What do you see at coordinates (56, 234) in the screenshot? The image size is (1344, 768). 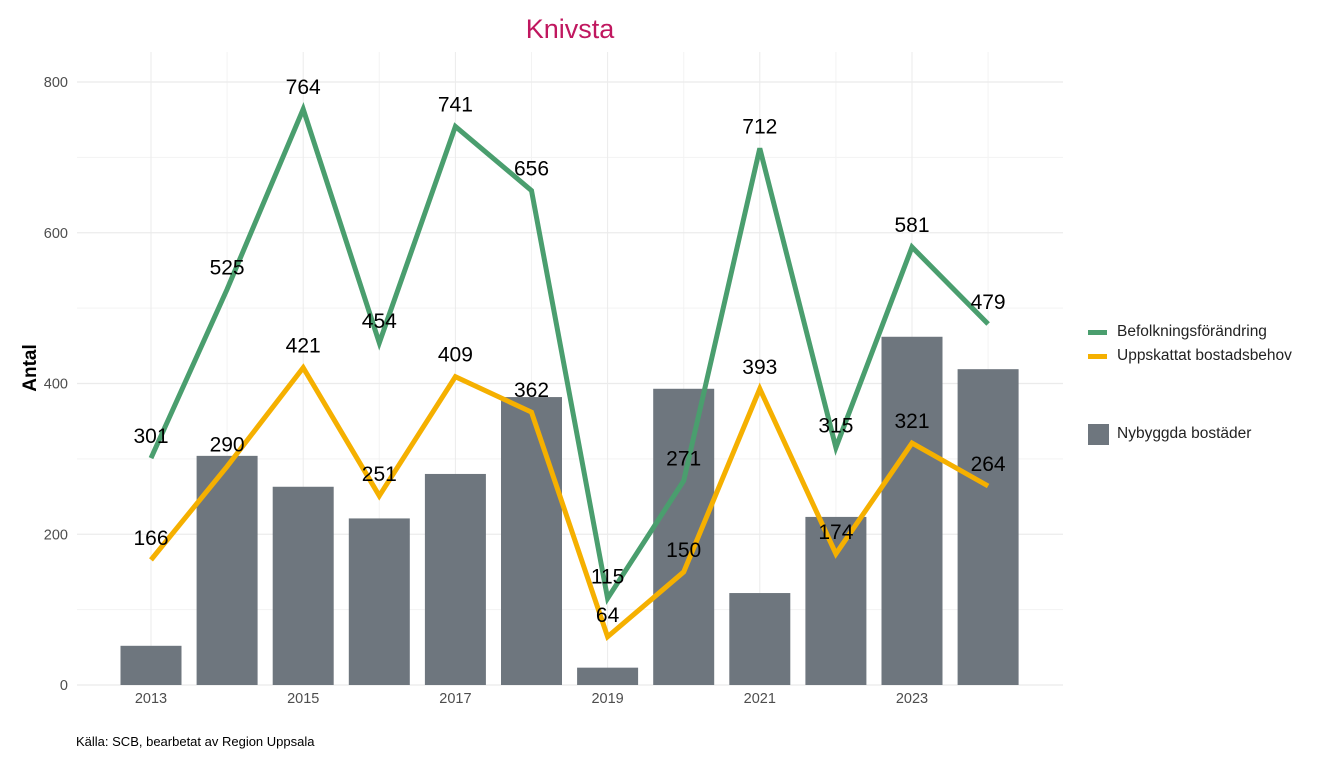 I see `y-tick-label: 600` at bounding box center [56, 234].